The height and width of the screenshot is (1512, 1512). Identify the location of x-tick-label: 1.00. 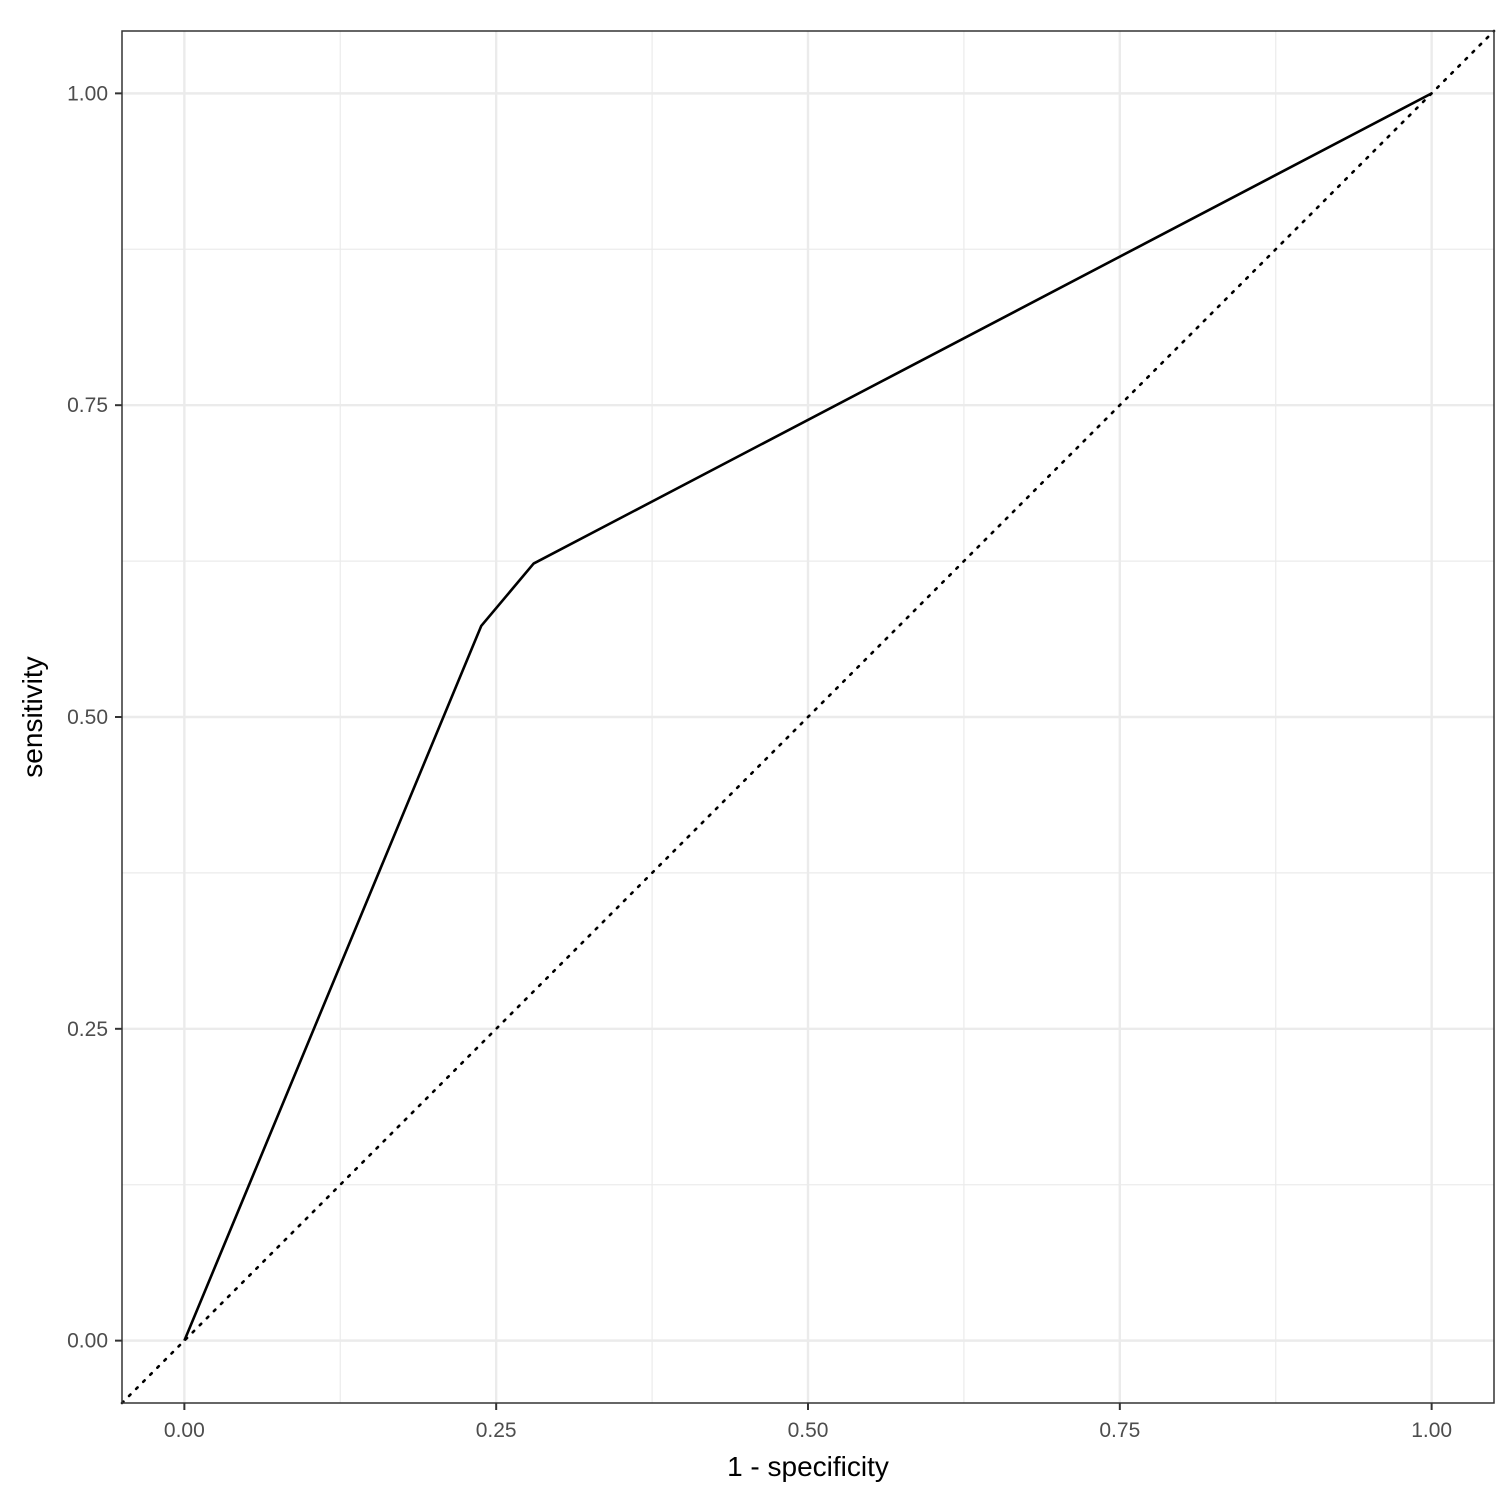
(1431, 1430).